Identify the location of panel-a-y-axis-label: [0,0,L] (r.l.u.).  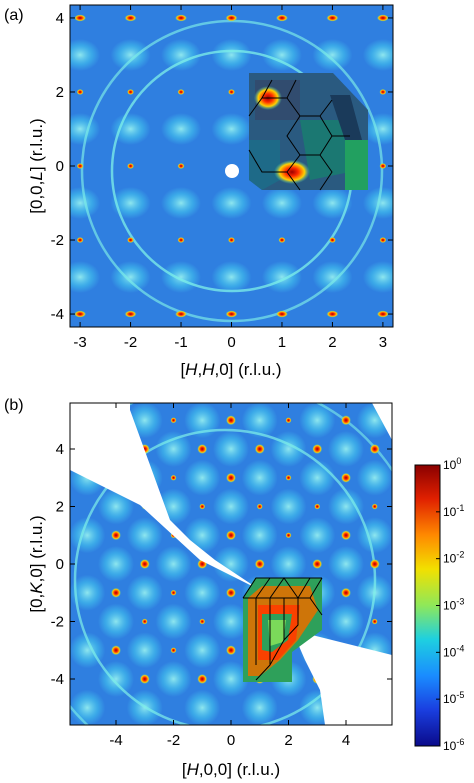
(36, 165).